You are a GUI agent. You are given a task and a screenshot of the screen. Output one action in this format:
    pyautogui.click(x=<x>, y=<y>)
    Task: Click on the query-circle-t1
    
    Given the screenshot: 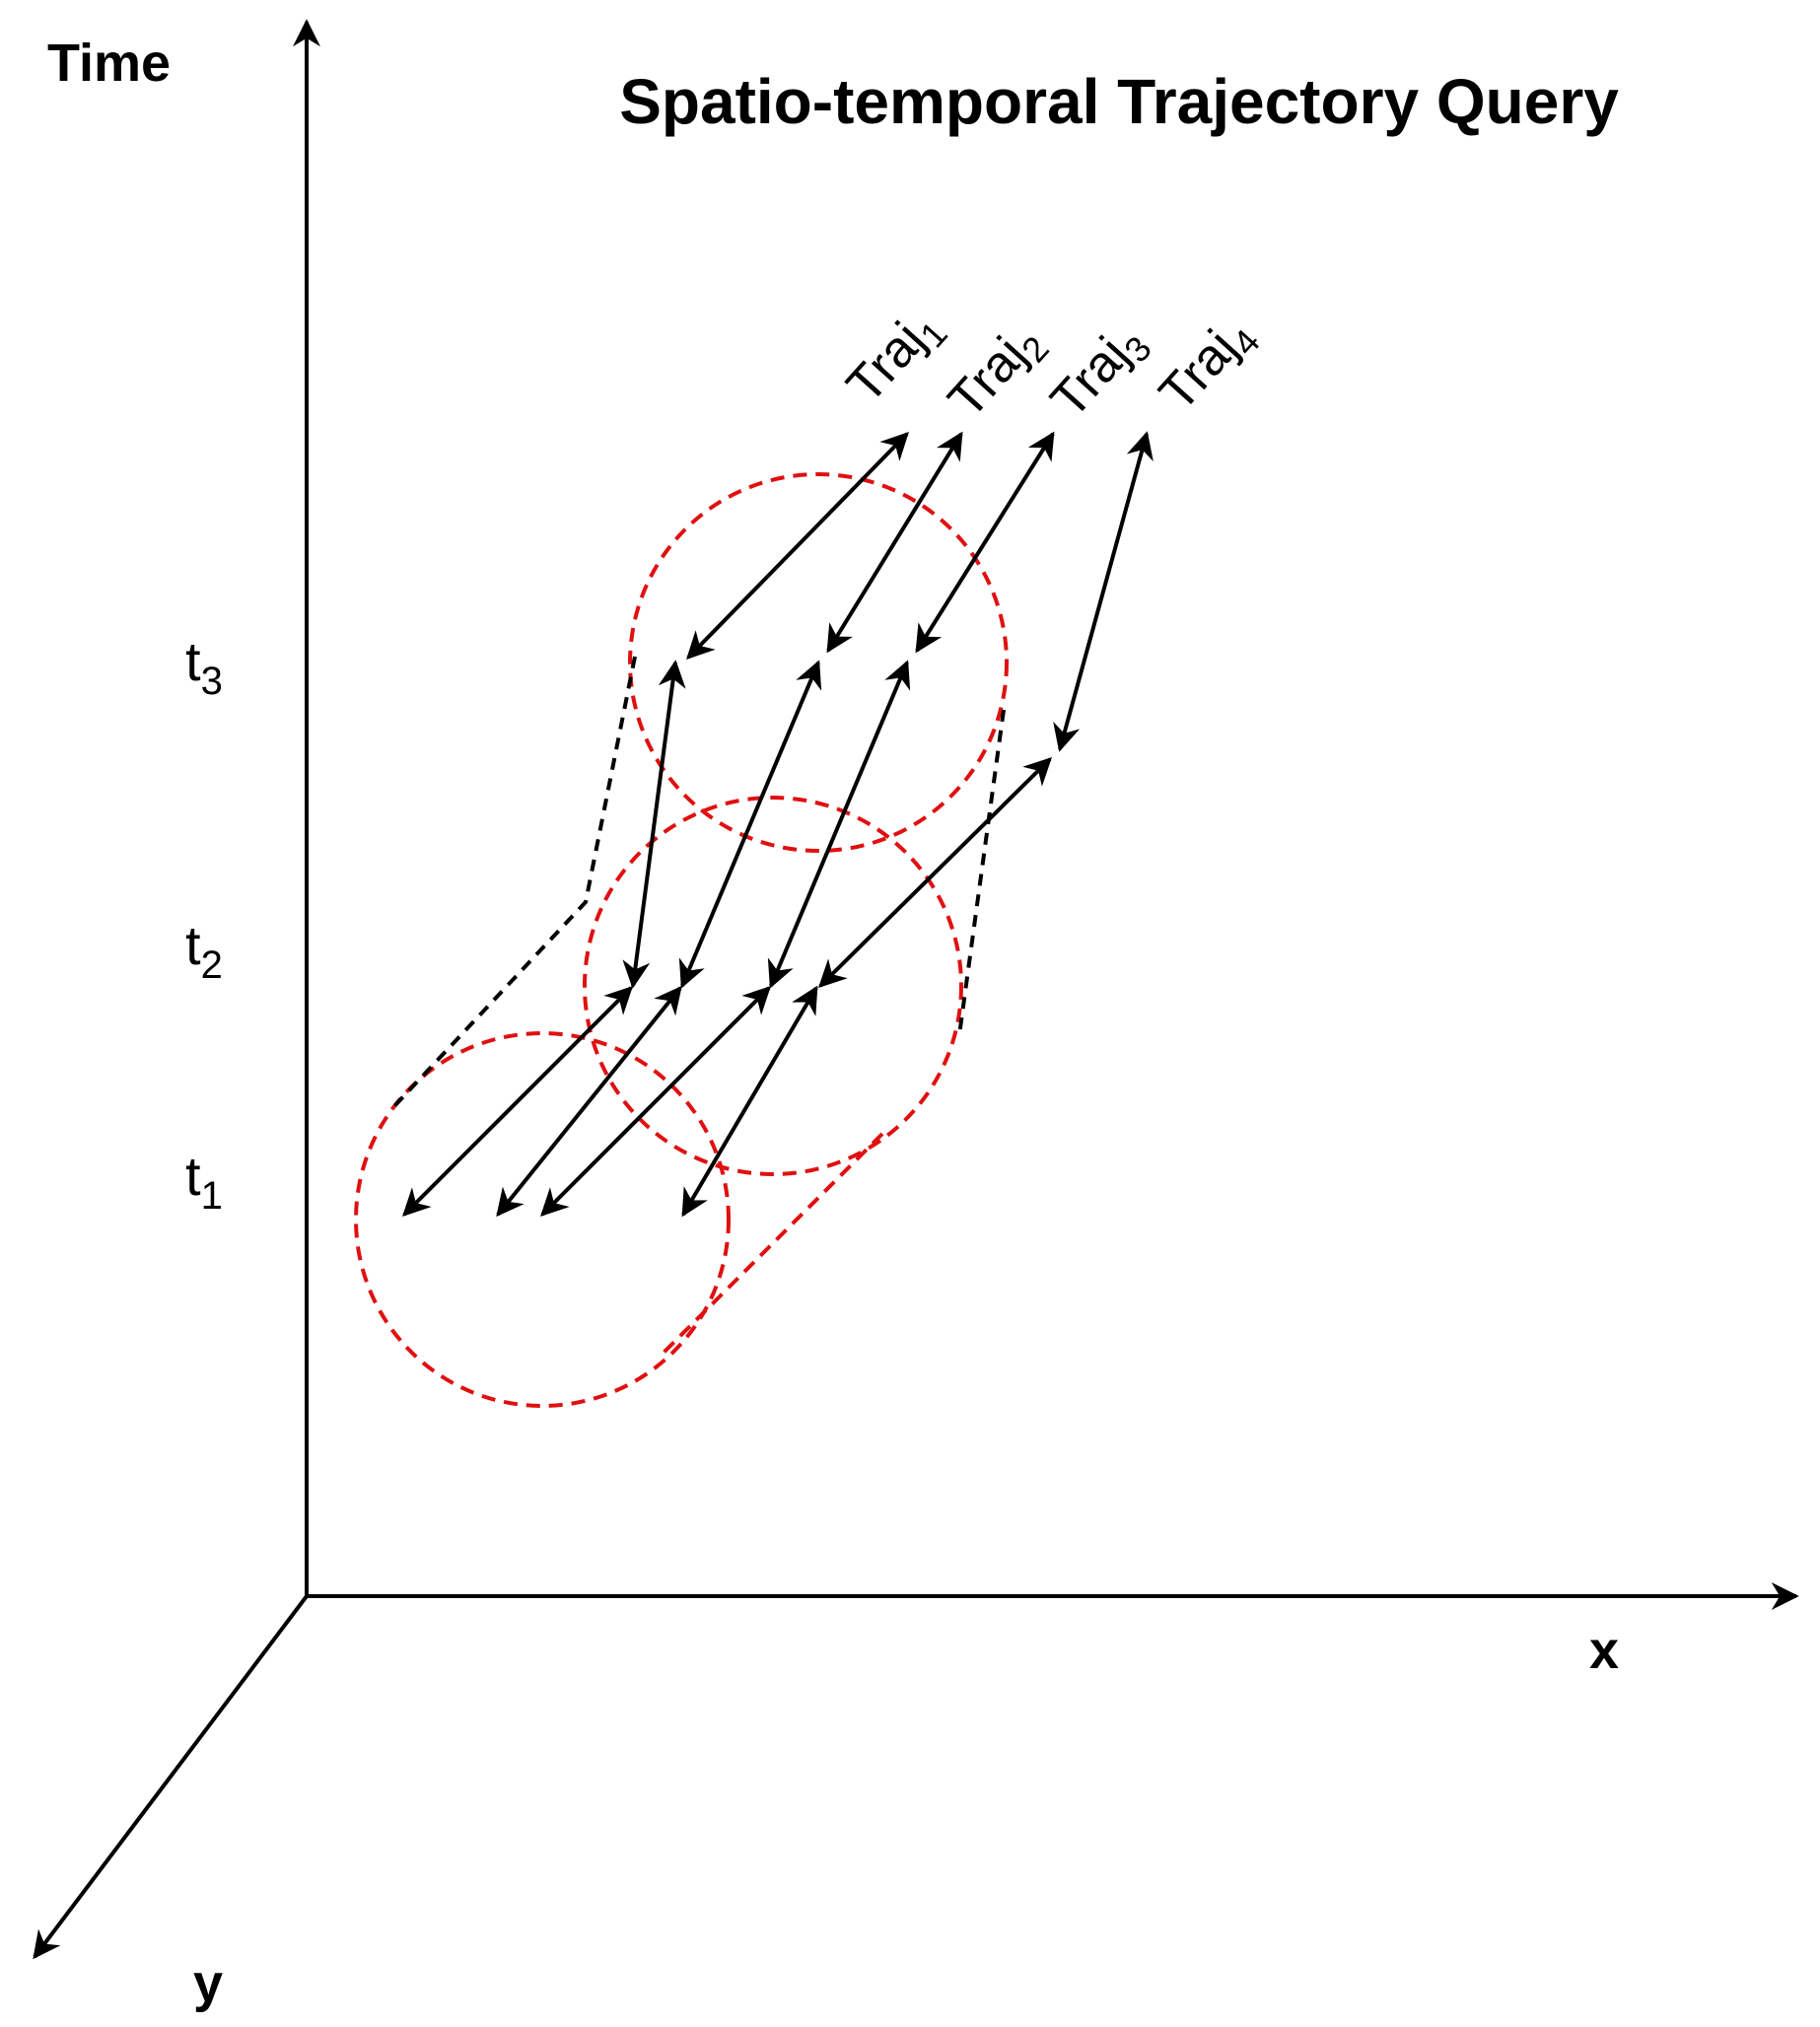 What is the action you would take?
    pyautogui.click(x=542, y=1219)
    